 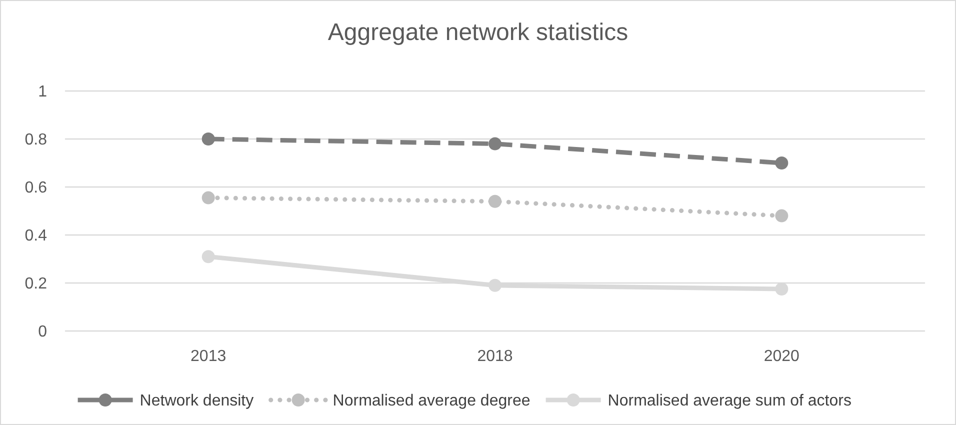 I want to click on chart-title: Aggregate network statistics, so click(x=478, y=32).